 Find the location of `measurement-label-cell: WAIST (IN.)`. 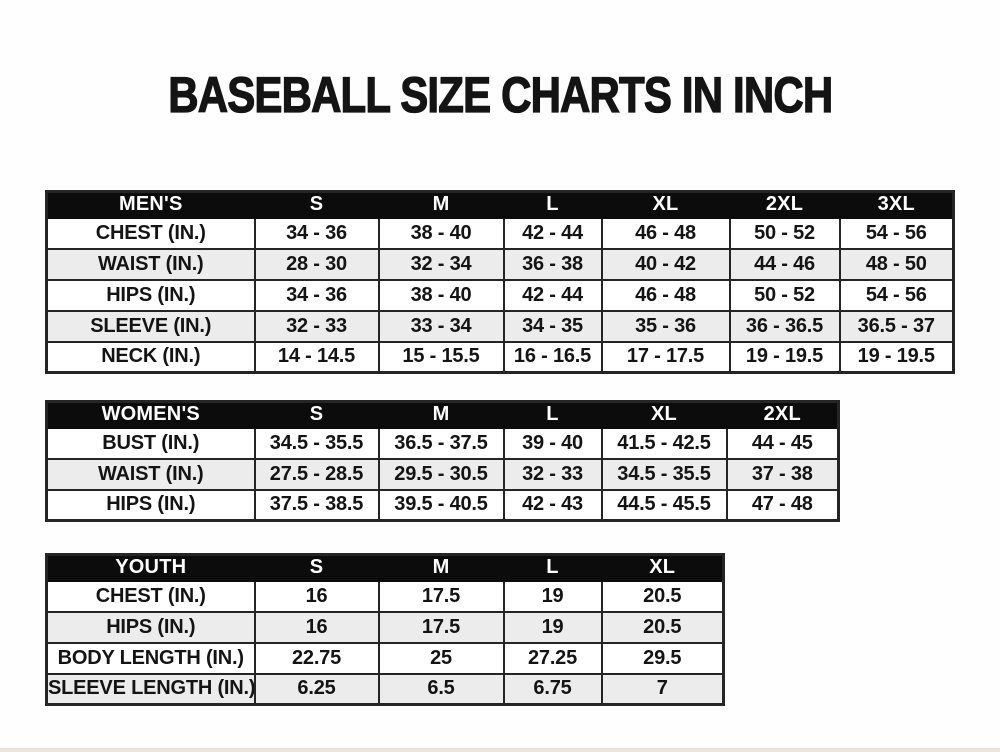

measurement-label-cell: WAIST (IN.) is located at coordinates (150, 264).